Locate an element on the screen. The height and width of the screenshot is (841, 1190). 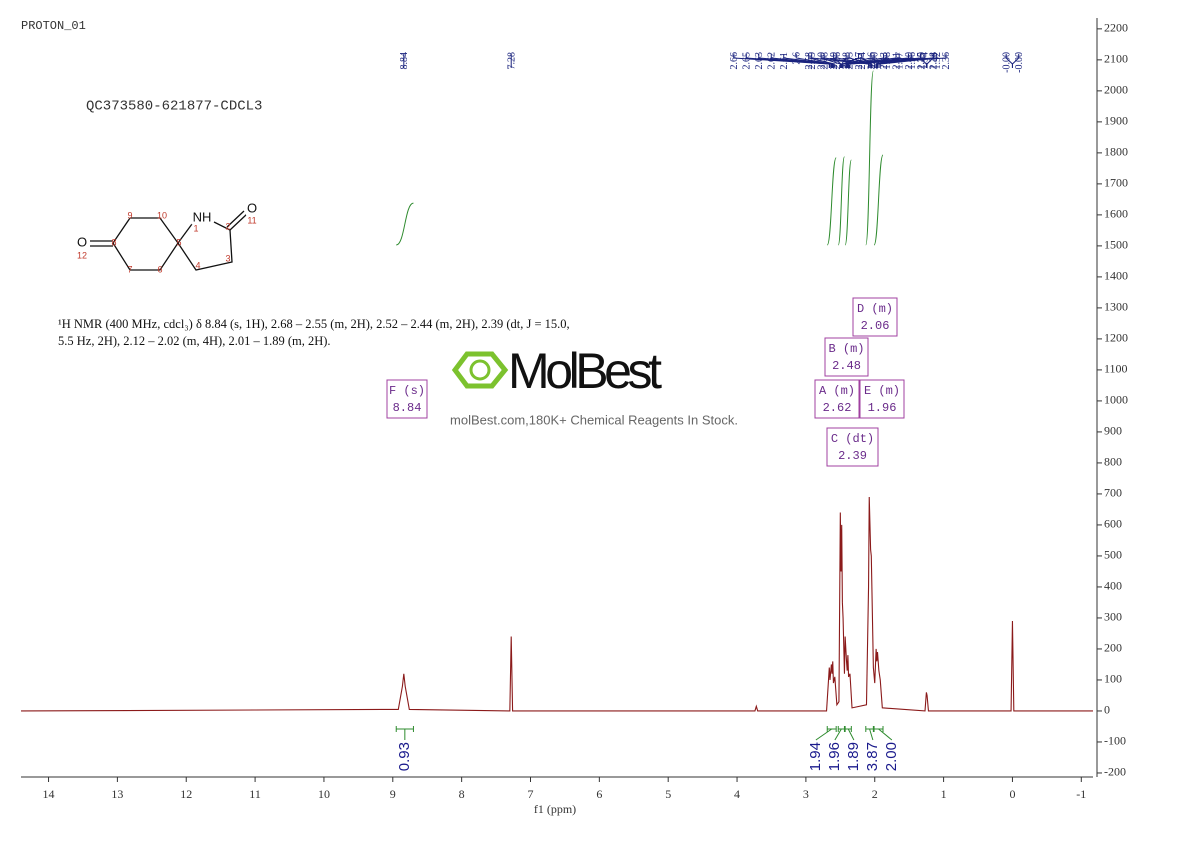
y-tick-label: 600 is located at coordinates (1113, 524).